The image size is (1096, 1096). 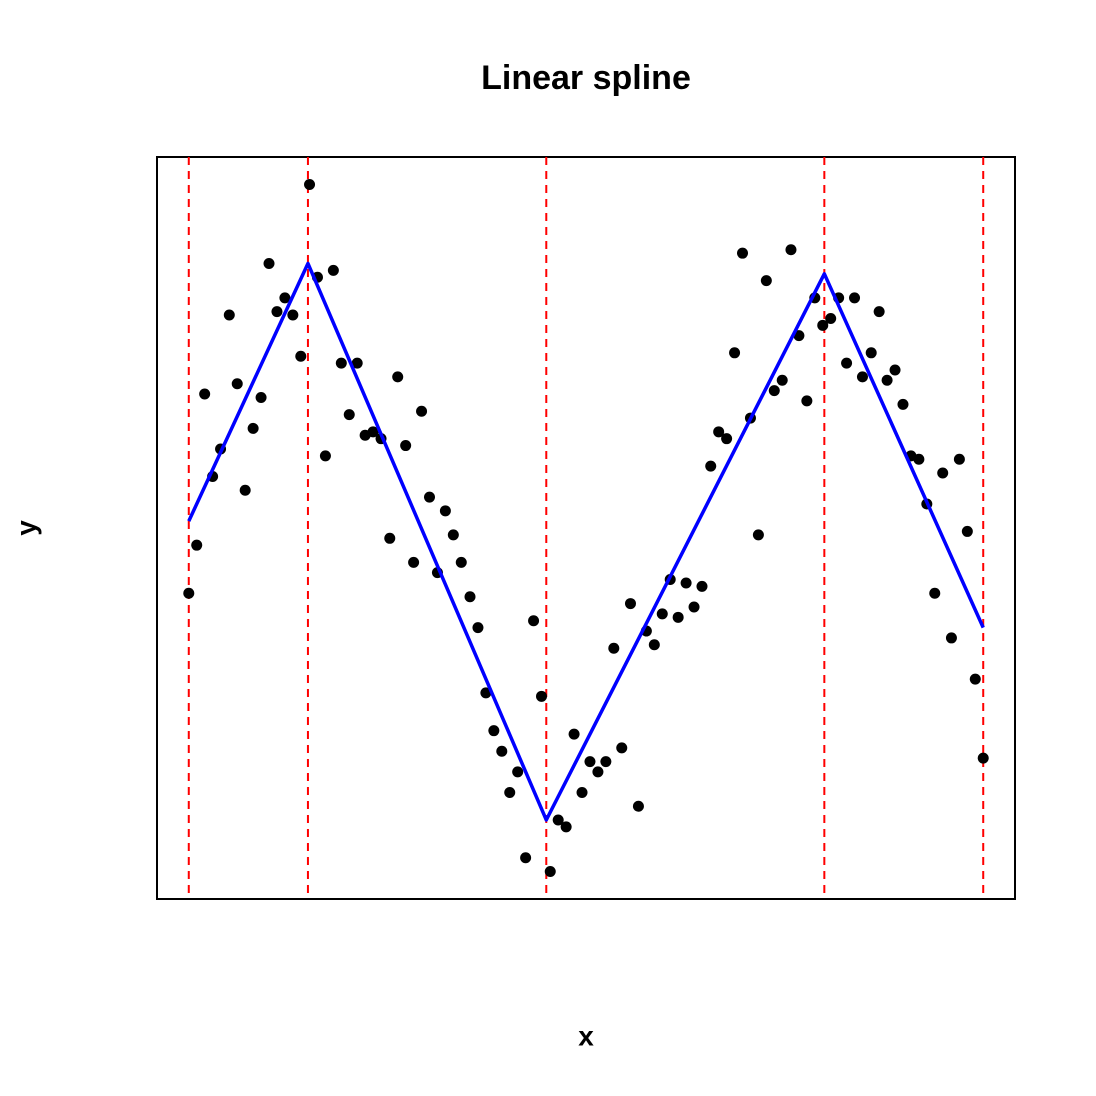 I want to click on chart-title: Linear spline, so click(x=586, y=78).